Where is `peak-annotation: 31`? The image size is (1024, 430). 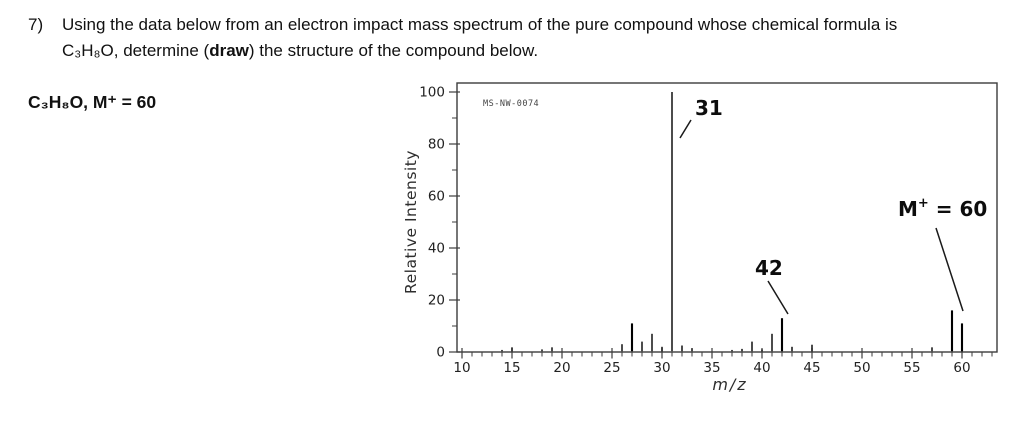
peak-annotation: 31 is located at coordinates (709, 108).